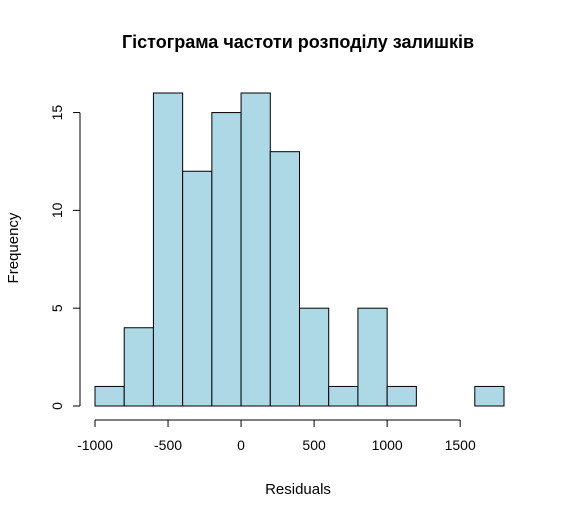 This screenshot has height=517, width=561. I want to click on y-tick-label: 5, so click(57, 308).